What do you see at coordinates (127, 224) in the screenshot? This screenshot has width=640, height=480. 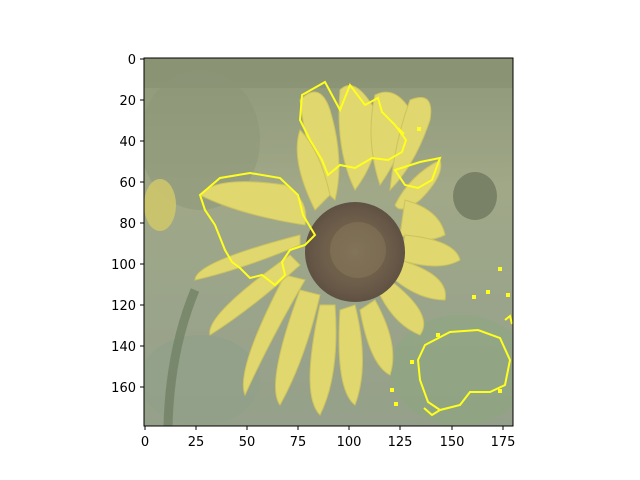 I see `y-tick-label: 80` at bounding box center [127, 224].